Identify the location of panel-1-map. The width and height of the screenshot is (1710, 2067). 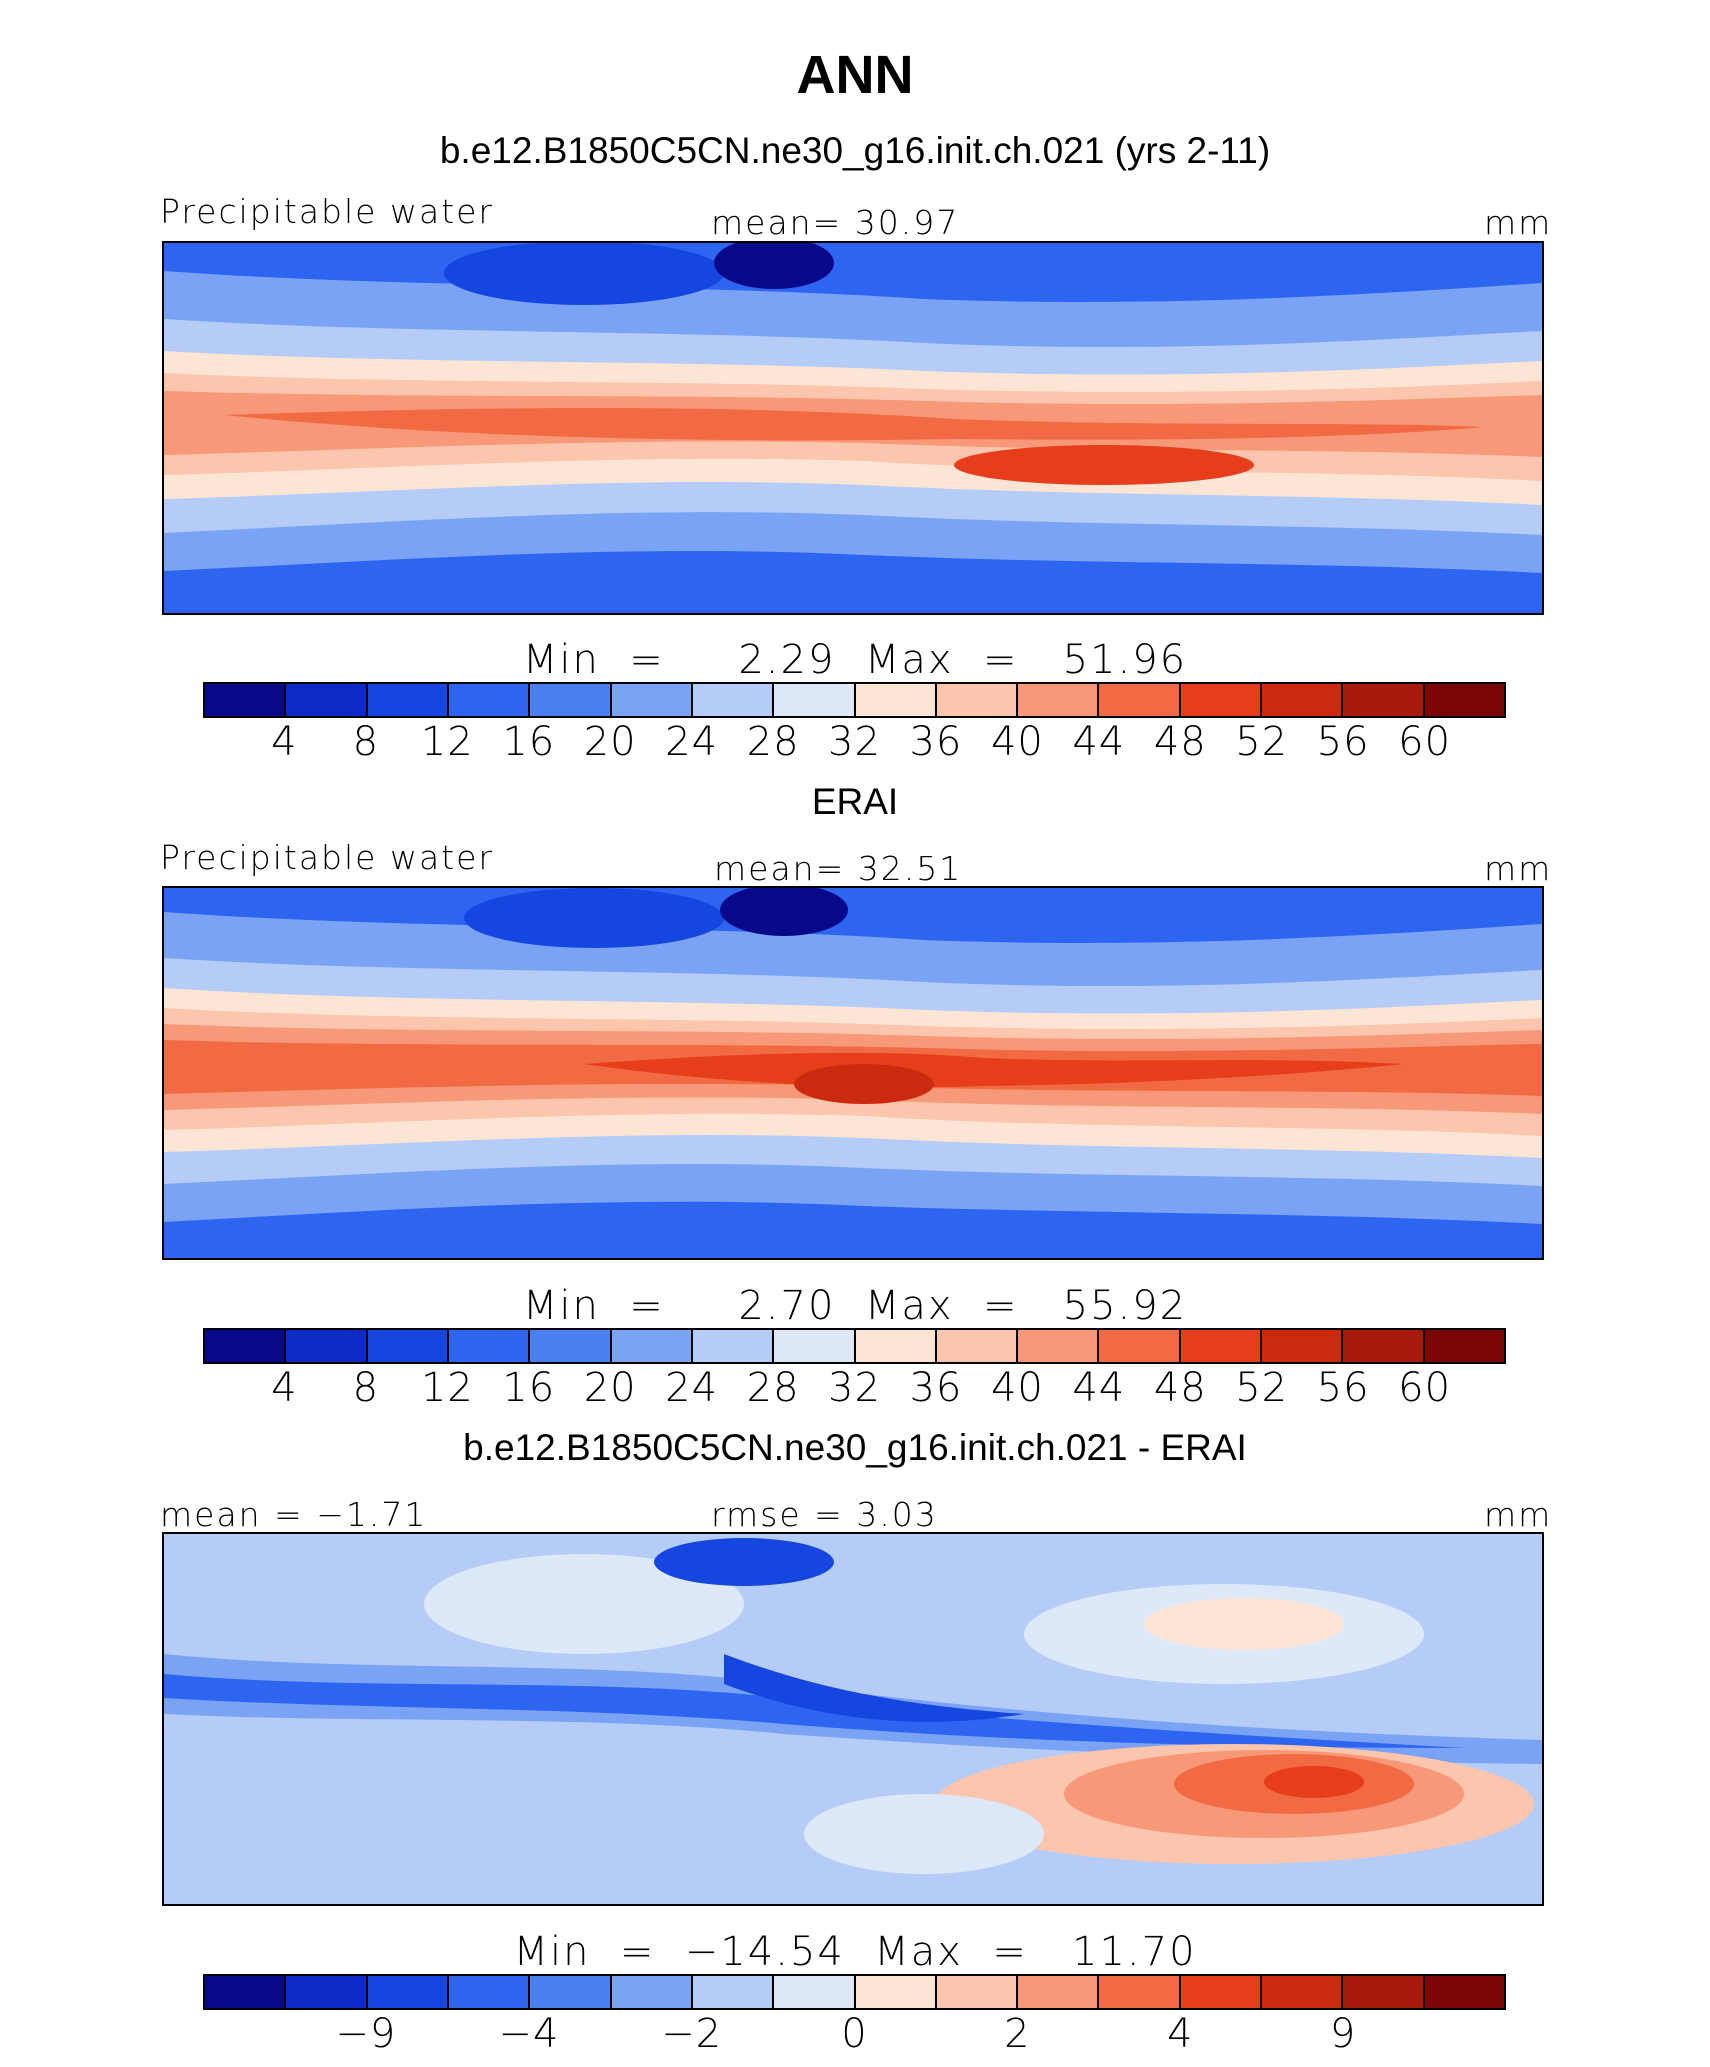
(853, 428).